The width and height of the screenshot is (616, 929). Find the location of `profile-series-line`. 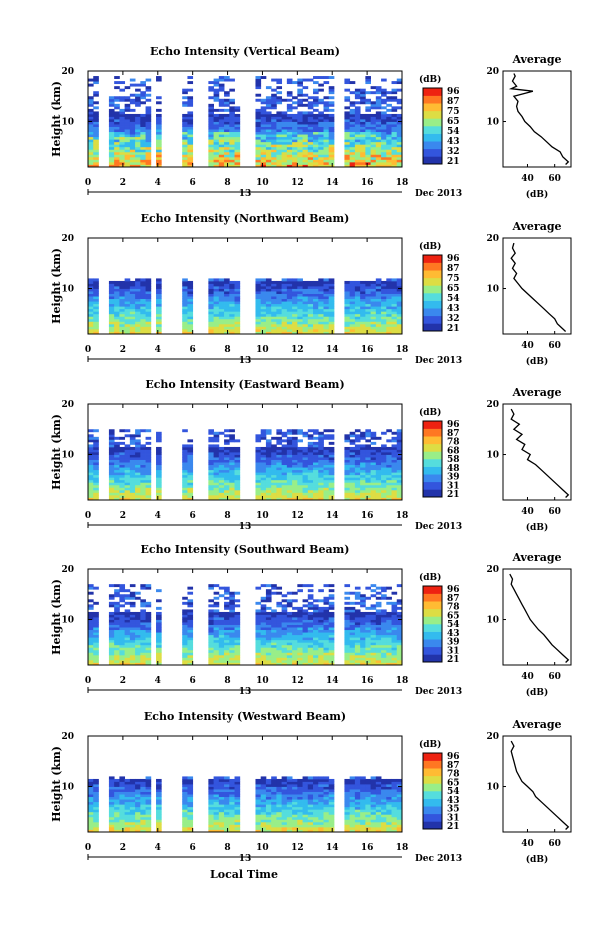

profile-series-line is located at coordinates (538, 287).